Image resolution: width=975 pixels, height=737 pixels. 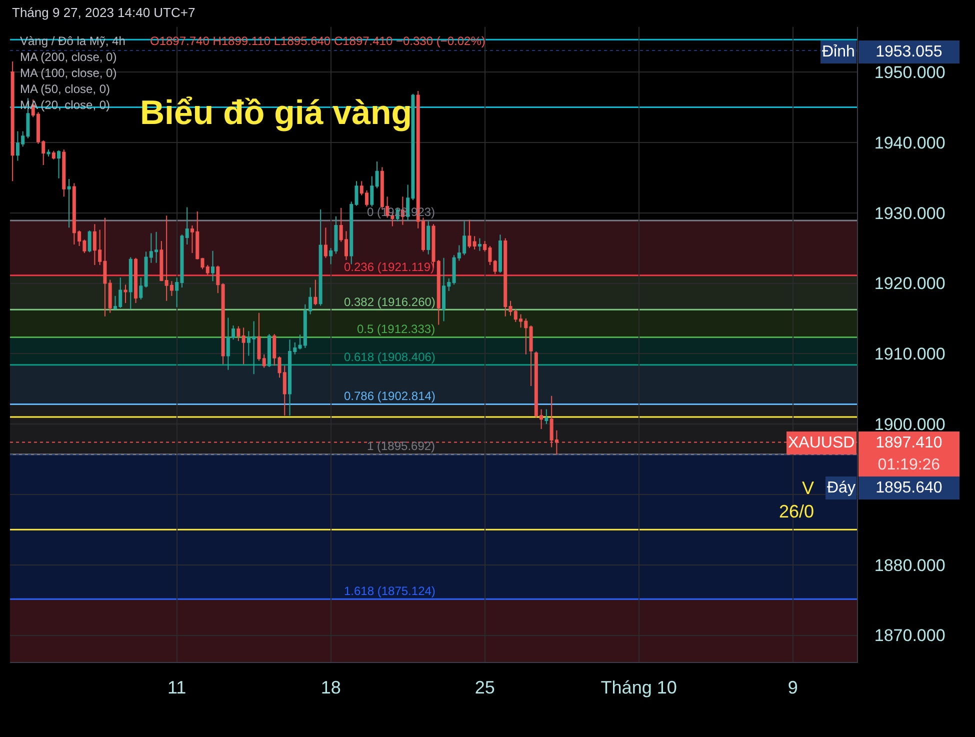 I want to click on ref-line-label: 0.5 (1912.333), so click(x=396, y=329).